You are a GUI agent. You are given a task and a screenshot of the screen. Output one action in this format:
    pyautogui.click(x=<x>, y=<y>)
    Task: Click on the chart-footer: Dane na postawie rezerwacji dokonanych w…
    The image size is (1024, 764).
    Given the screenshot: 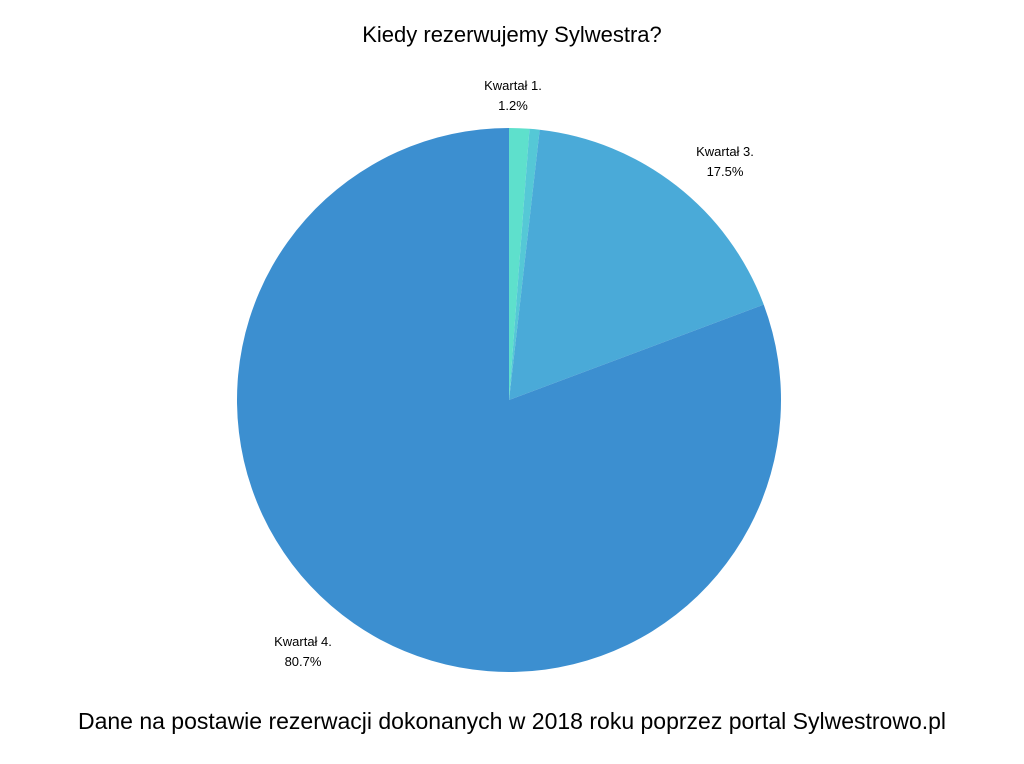 What is the action you would take?
    pyautogui.click(x=512, y=721)
    